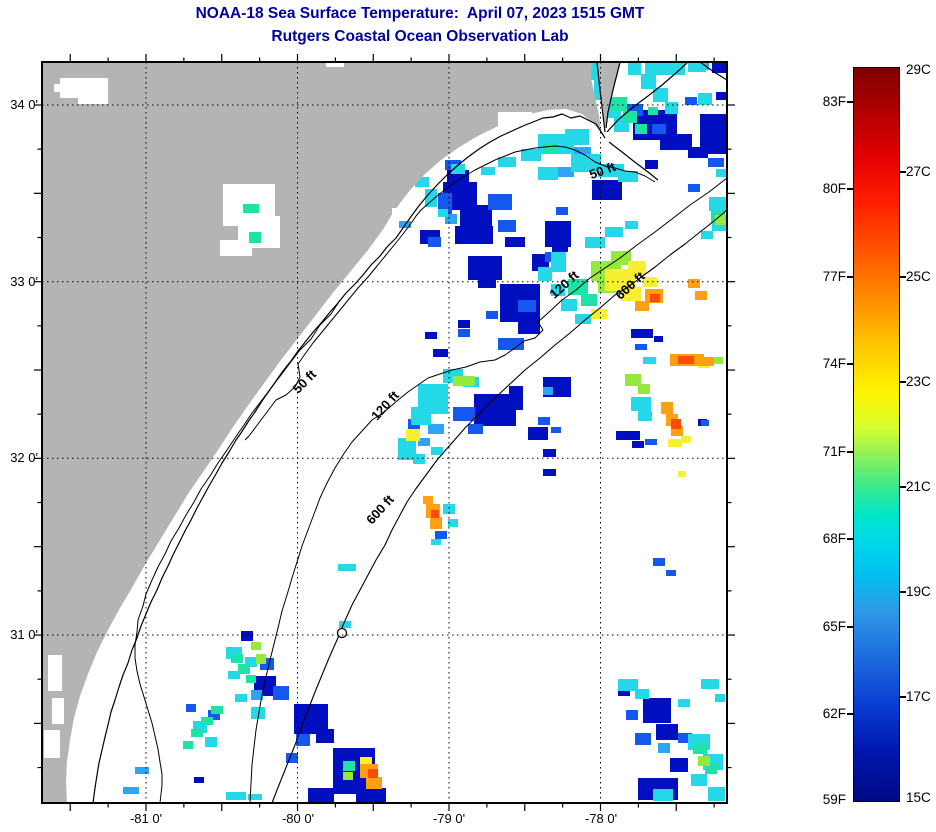 The image size is (936, 832). I want to click on island-band-line, so click(237, 551).